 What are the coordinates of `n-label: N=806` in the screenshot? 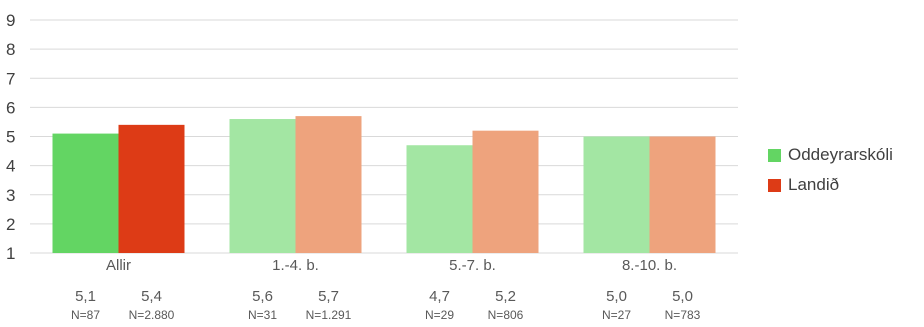 It's located at (506, 315).